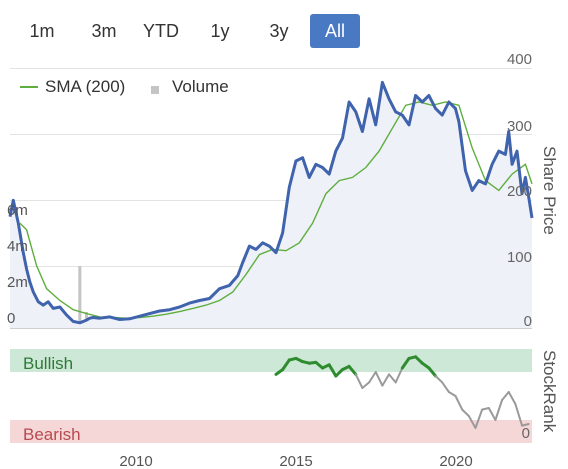 The width and height of the screenshot is (568, 469). I want to click on range-button-3m: 3m, so click(104, 31).